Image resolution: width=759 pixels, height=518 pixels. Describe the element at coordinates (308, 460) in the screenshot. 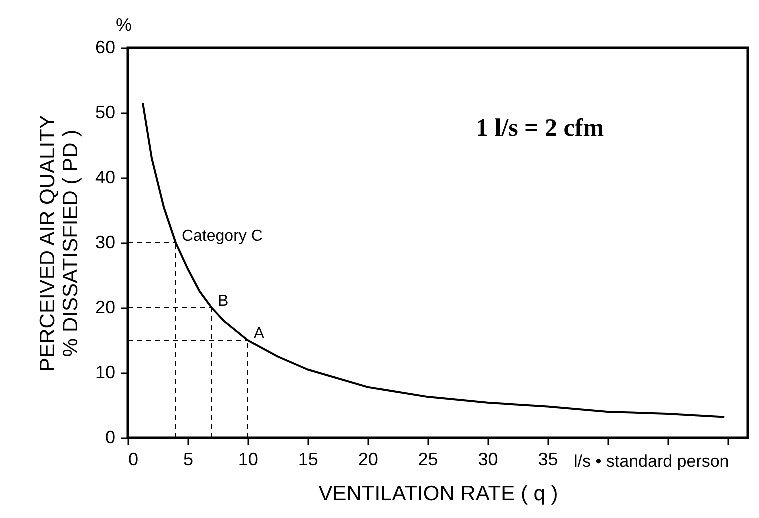

I see `x-tick-label: 15` at that location.